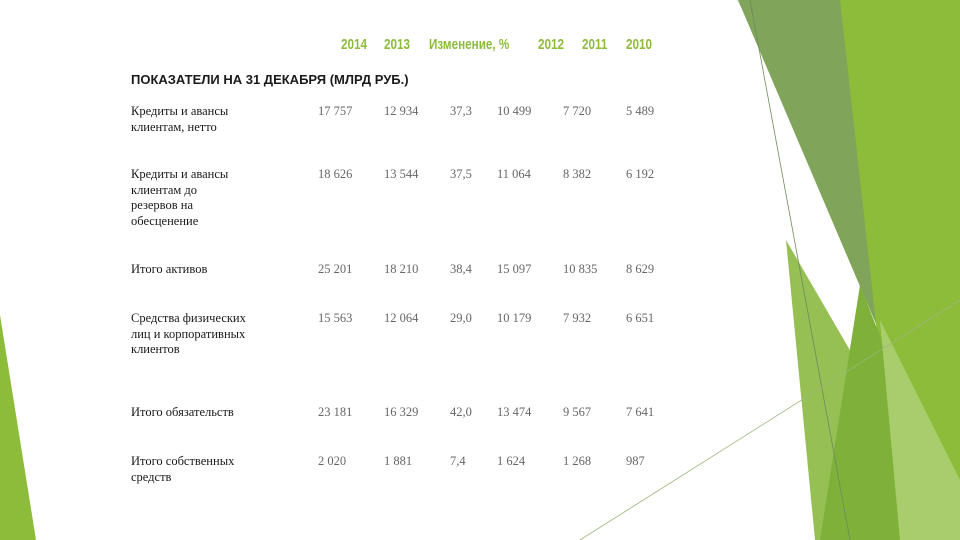  Describe the element at coordinates (461, 318) in the screenshot. I see `table-cell: 29,0` at that location.